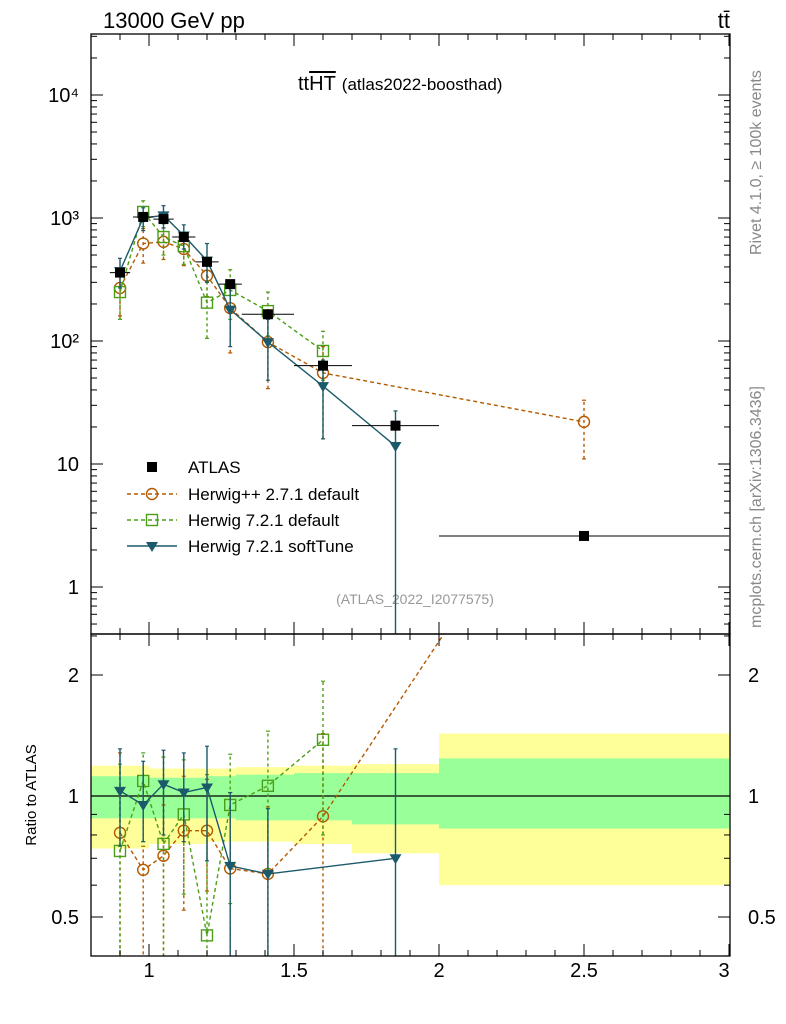 This screenshot has height=1024, width=786. I want to click on ratio-ytick-label: 2, so click(73, 676).